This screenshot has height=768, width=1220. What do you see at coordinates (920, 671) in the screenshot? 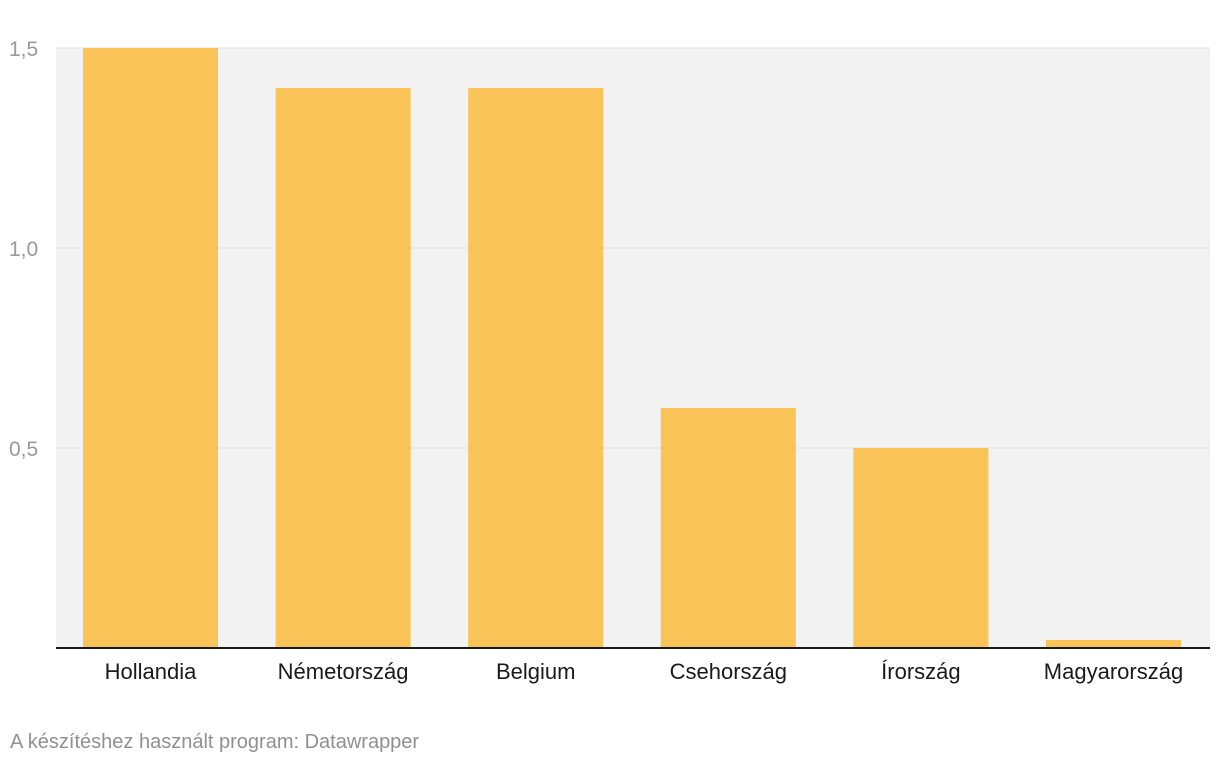
I see `x-tick-label: Írország` at bounding box center [920, 671].